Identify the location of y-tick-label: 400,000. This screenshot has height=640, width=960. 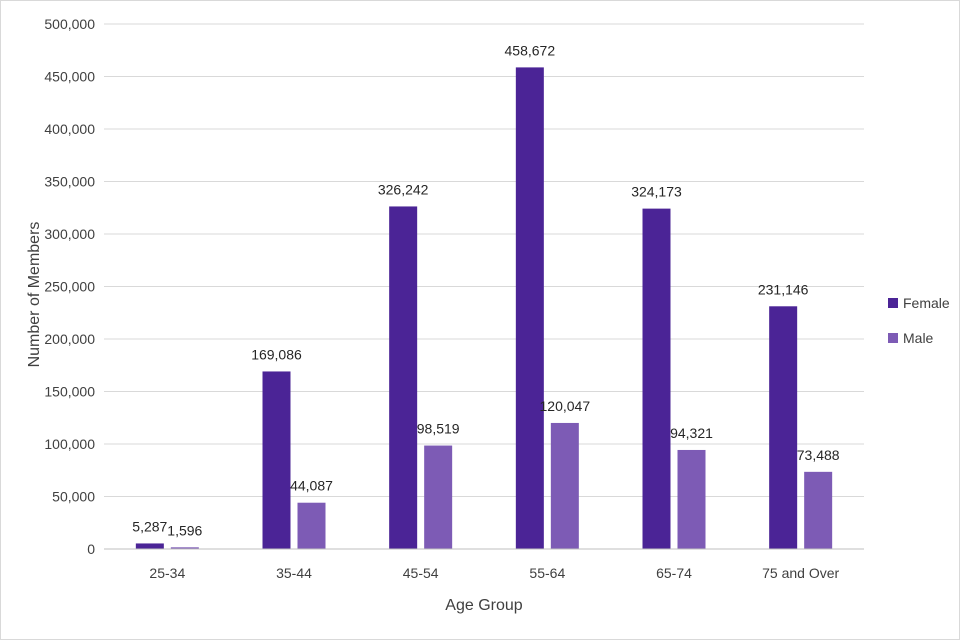
(69, 129).